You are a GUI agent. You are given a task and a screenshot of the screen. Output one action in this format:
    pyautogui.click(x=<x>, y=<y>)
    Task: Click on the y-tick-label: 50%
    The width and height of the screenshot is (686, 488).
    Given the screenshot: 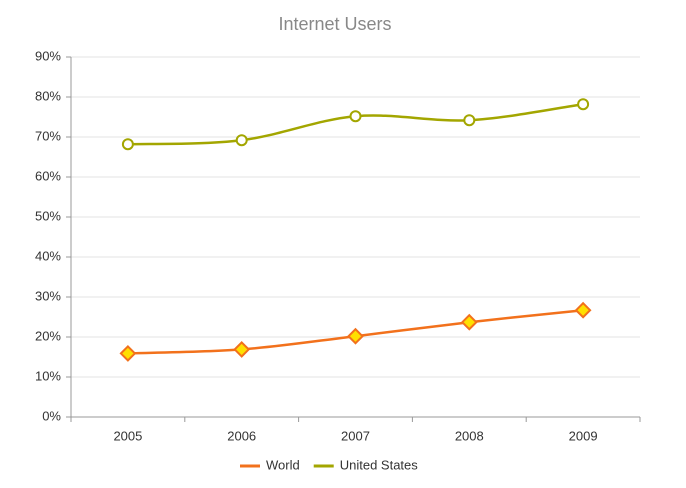 What is the action you would take?
    pyautogui.click(x=48, y=215)
    